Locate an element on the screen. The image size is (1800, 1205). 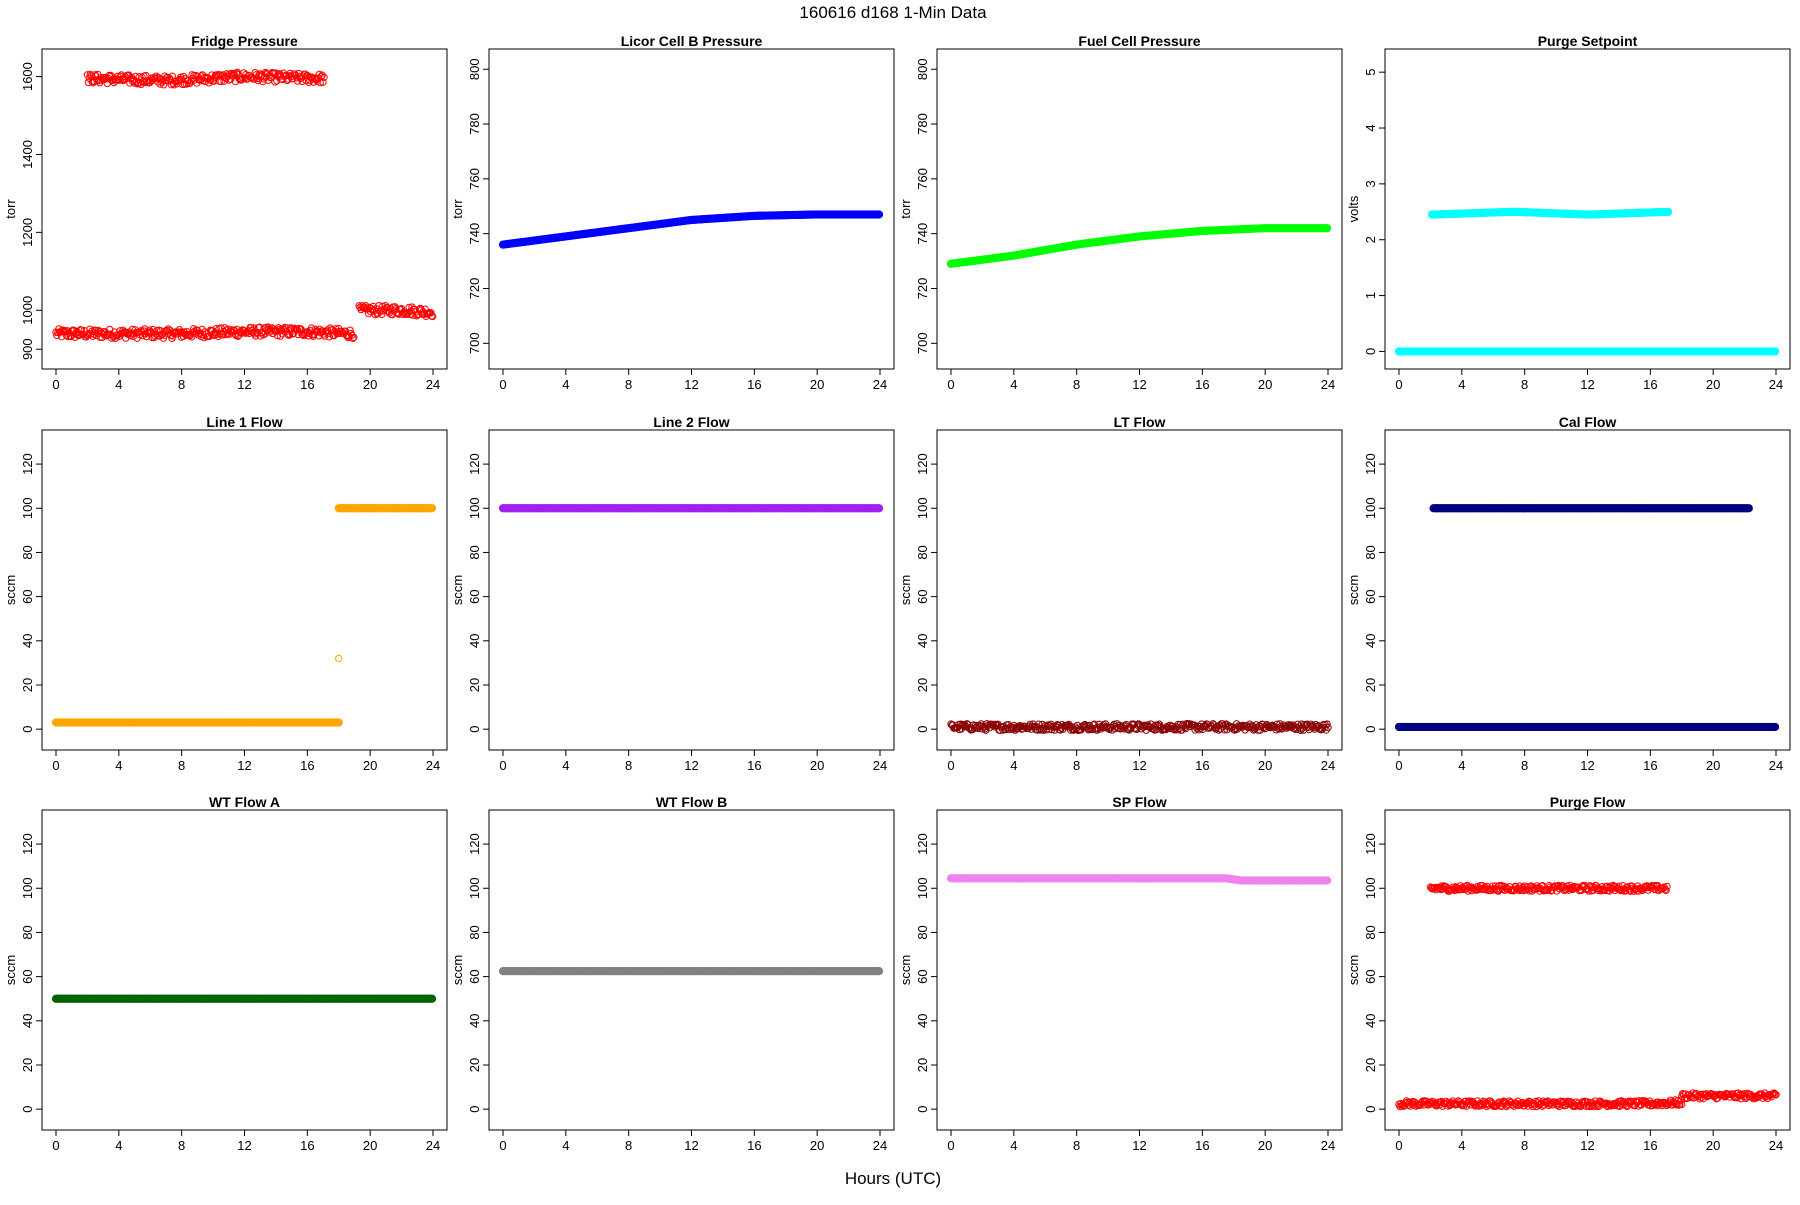
panel-title: WT Flow B is located at coordinates (692, 802).